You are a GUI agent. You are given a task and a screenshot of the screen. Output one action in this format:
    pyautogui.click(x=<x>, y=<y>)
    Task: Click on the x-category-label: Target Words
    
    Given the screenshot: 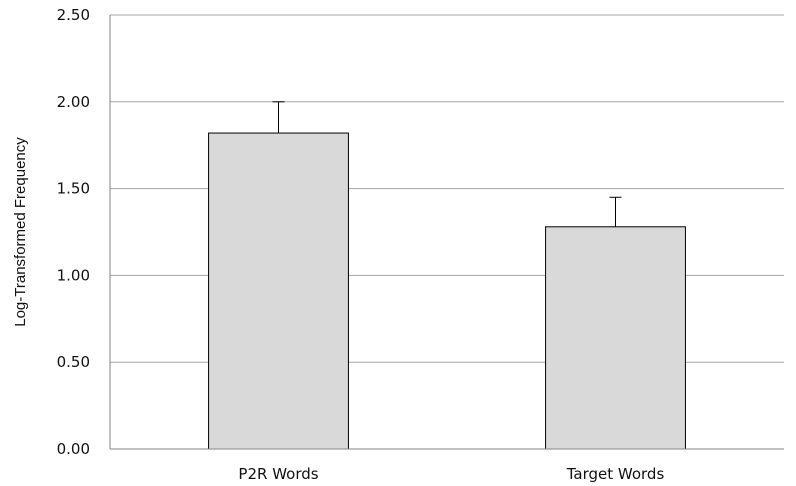 What is the action you would take?
    pyautogui.click(x=615, y=474)
    